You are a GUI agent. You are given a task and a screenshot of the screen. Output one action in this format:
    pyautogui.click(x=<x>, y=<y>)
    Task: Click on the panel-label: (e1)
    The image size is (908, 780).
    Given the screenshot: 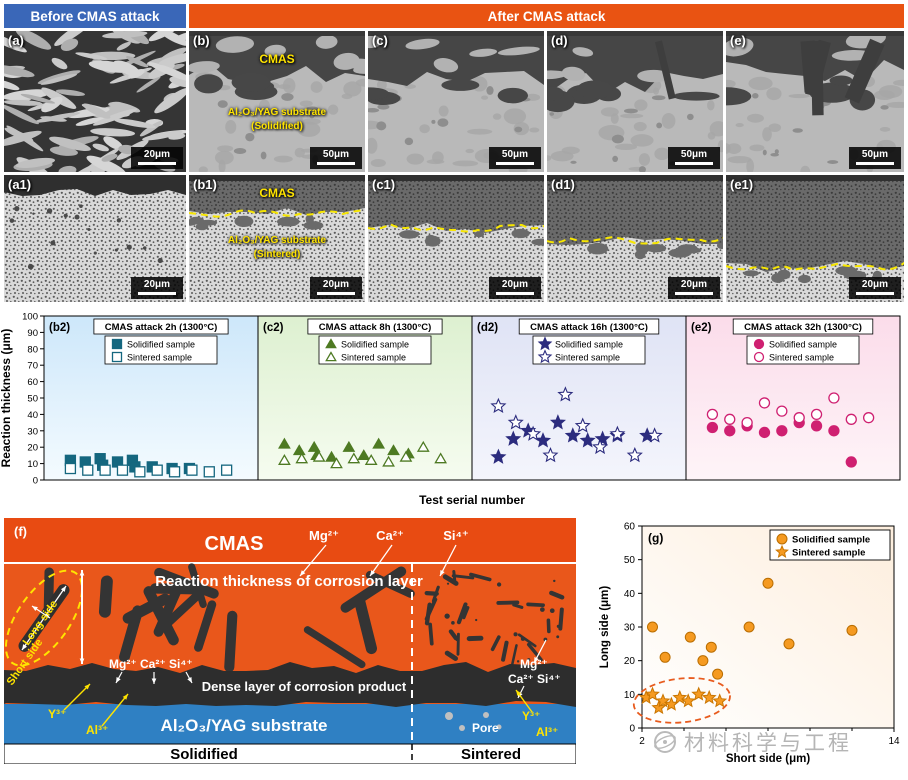 What is the action you would take?
    pyautogui.click(x=742, y=184)
    